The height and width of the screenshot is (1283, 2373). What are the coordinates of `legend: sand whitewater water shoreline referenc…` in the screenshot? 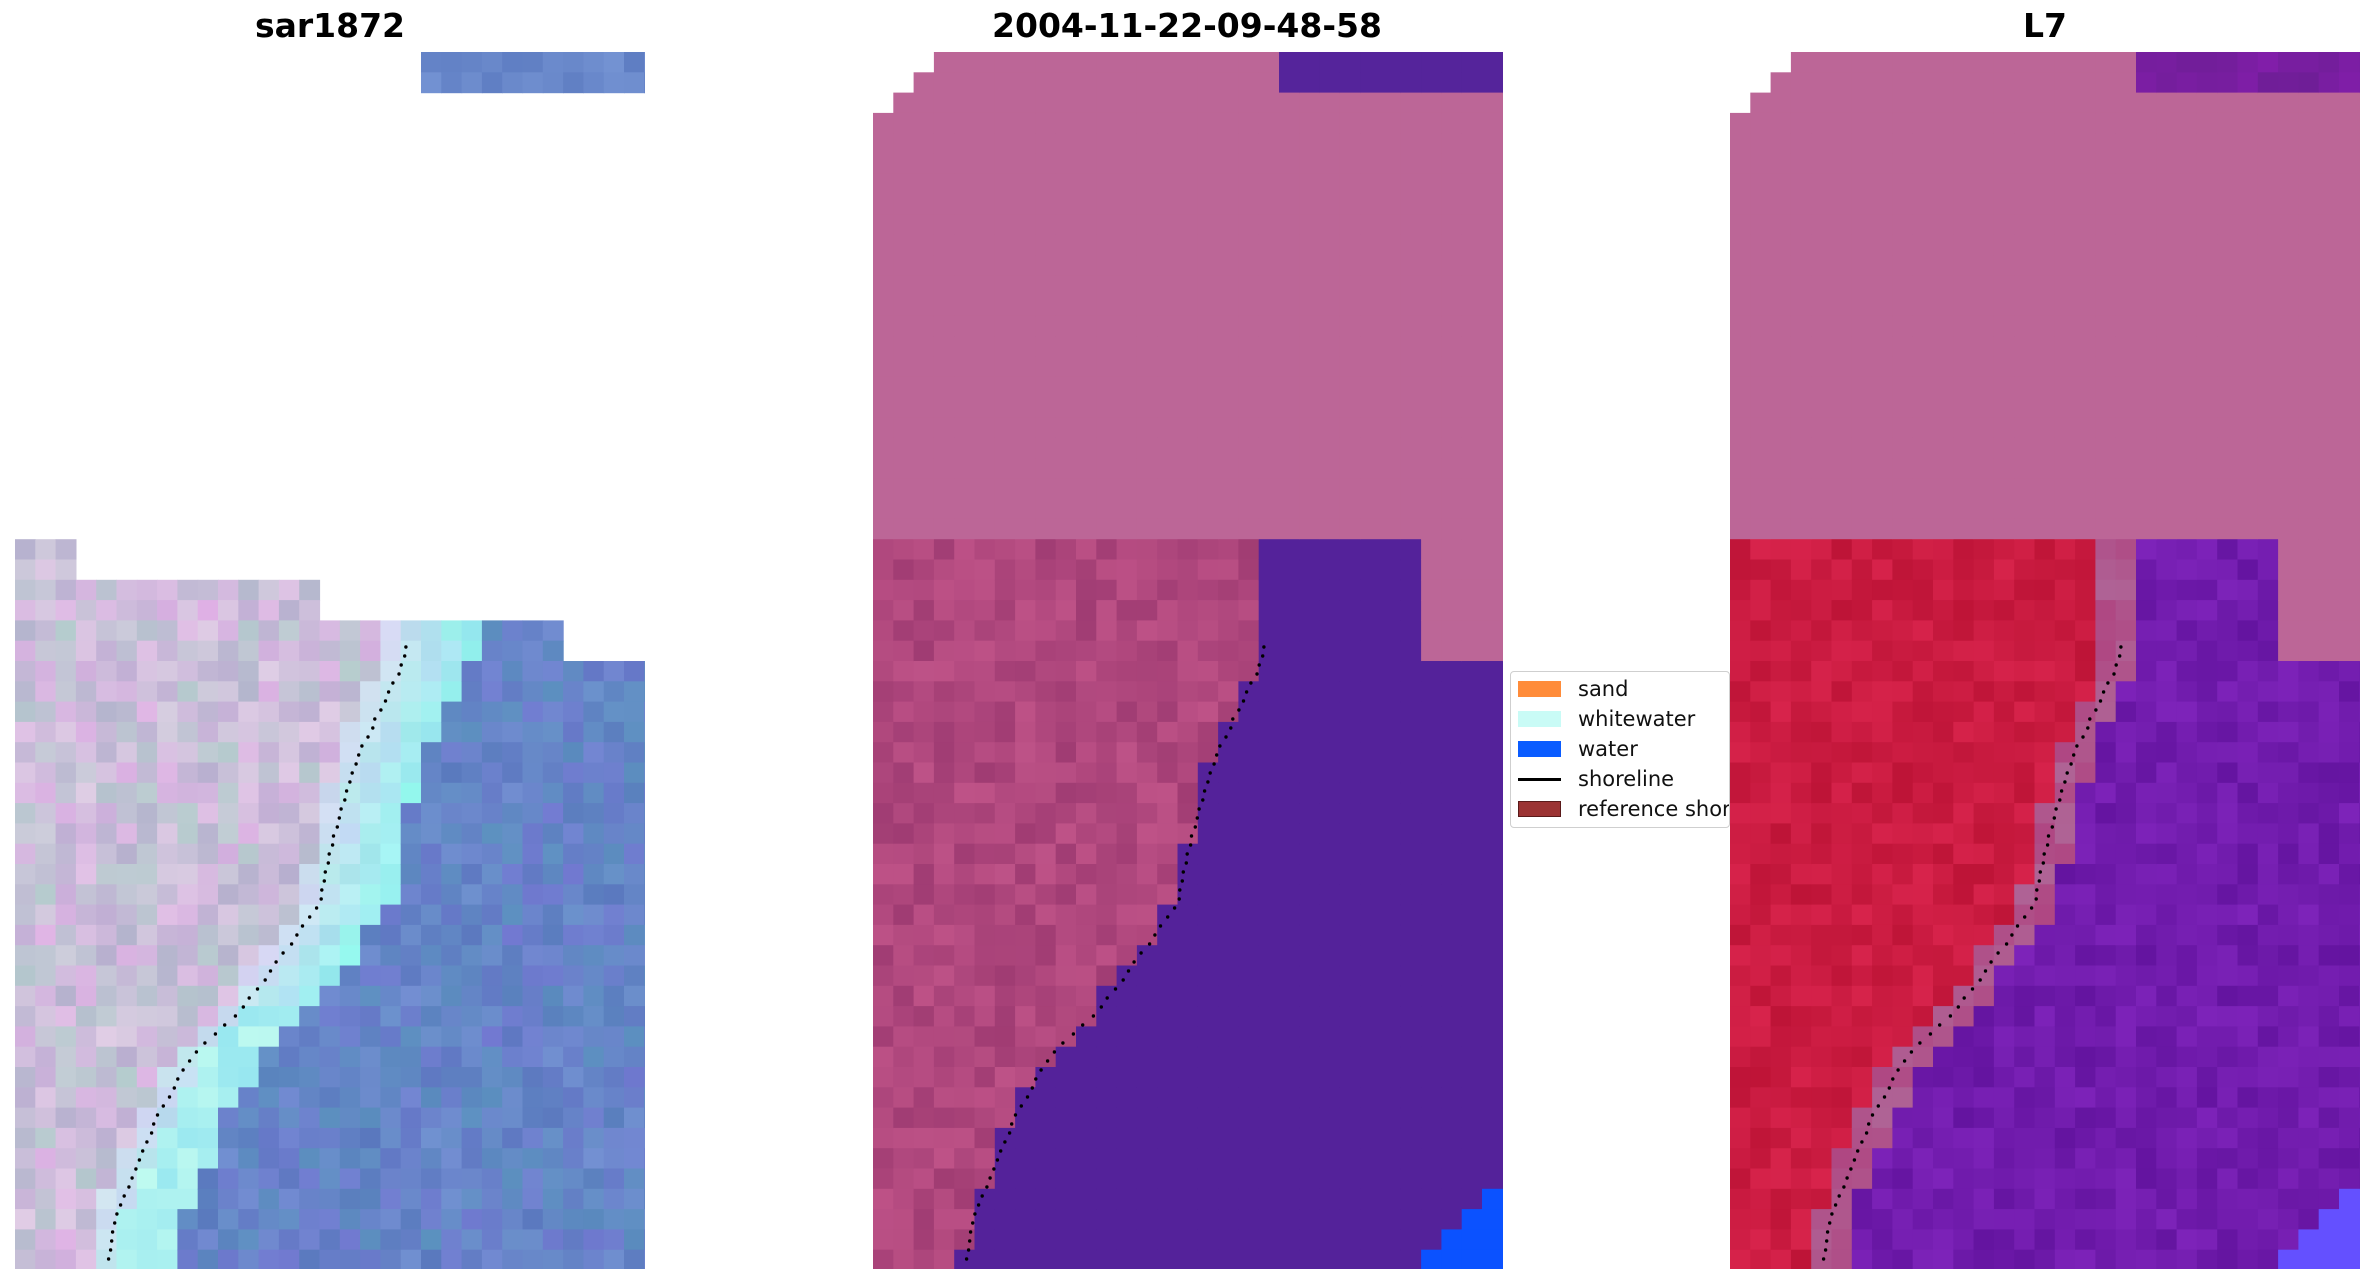 It's located at (1620, 749).